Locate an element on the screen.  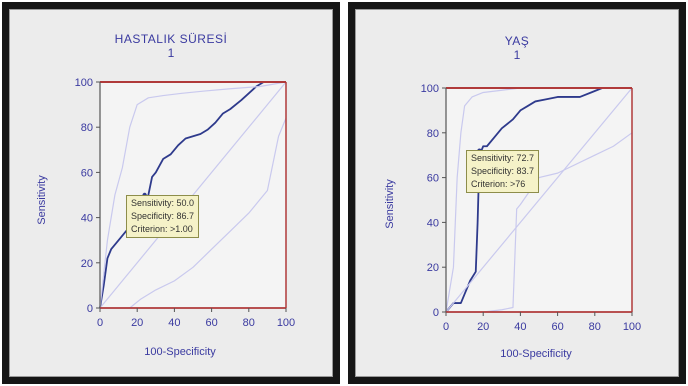
callout-criterion: Criterion: >76 is located at coordinates (498, 184).